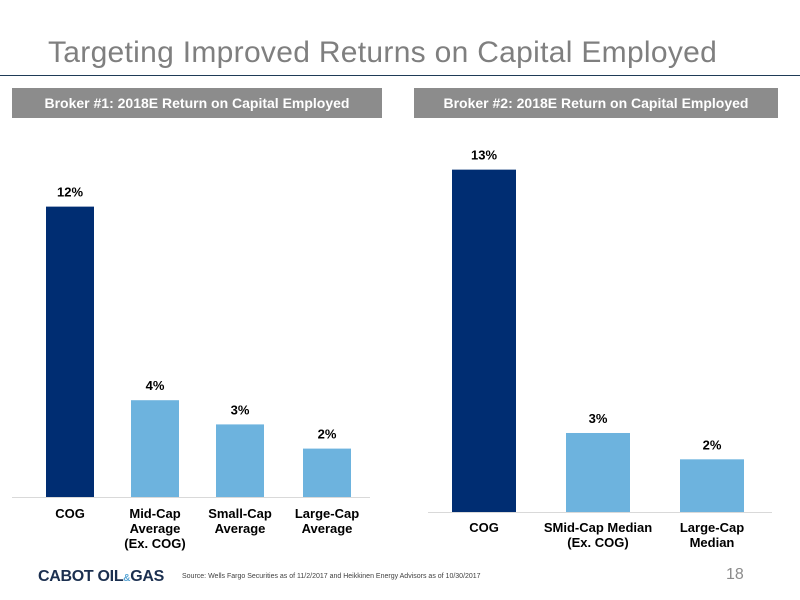 The height and width of the screenshot is (600, 800). What do you see at coordinates (127, 578) in the screenshot?
I see `logo-ampersand: &` at bounding box center [127, 578].